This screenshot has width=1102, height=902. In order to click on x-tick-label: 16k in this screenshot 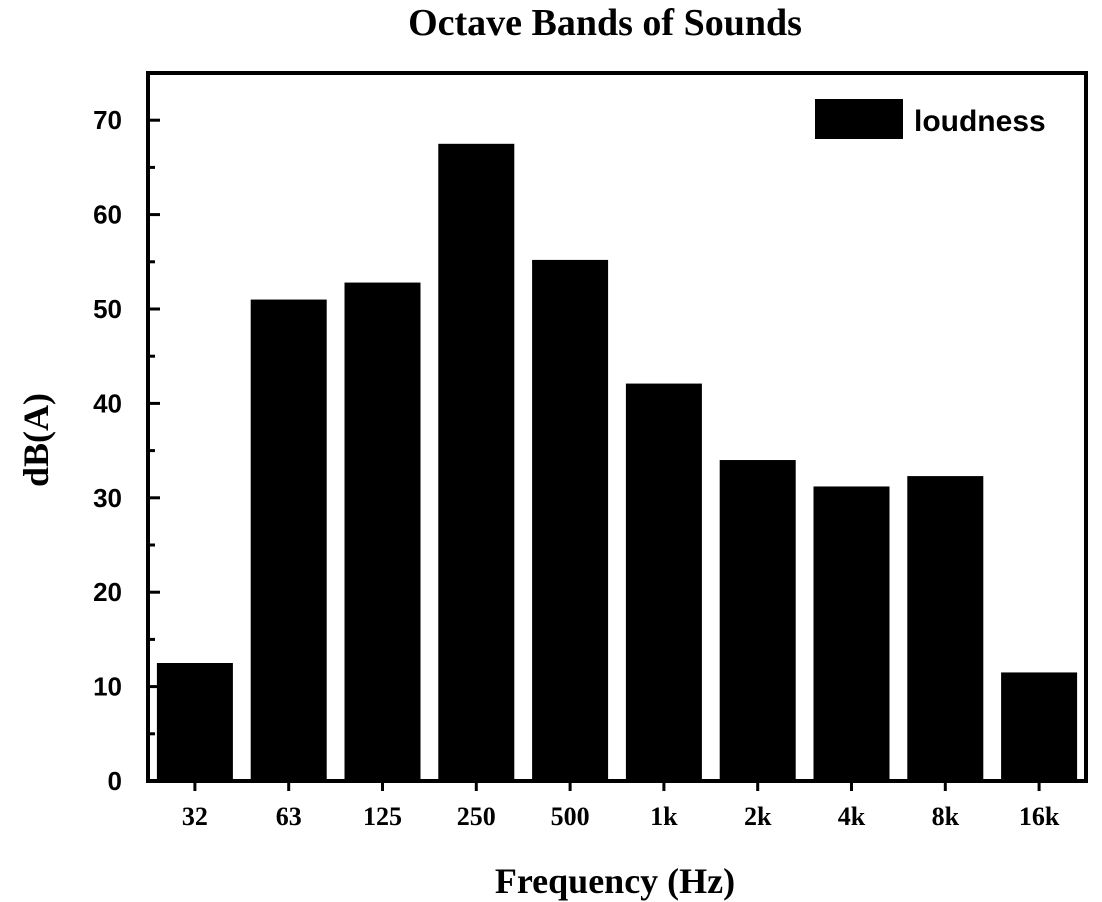, I will do `click(1039, 816)`.